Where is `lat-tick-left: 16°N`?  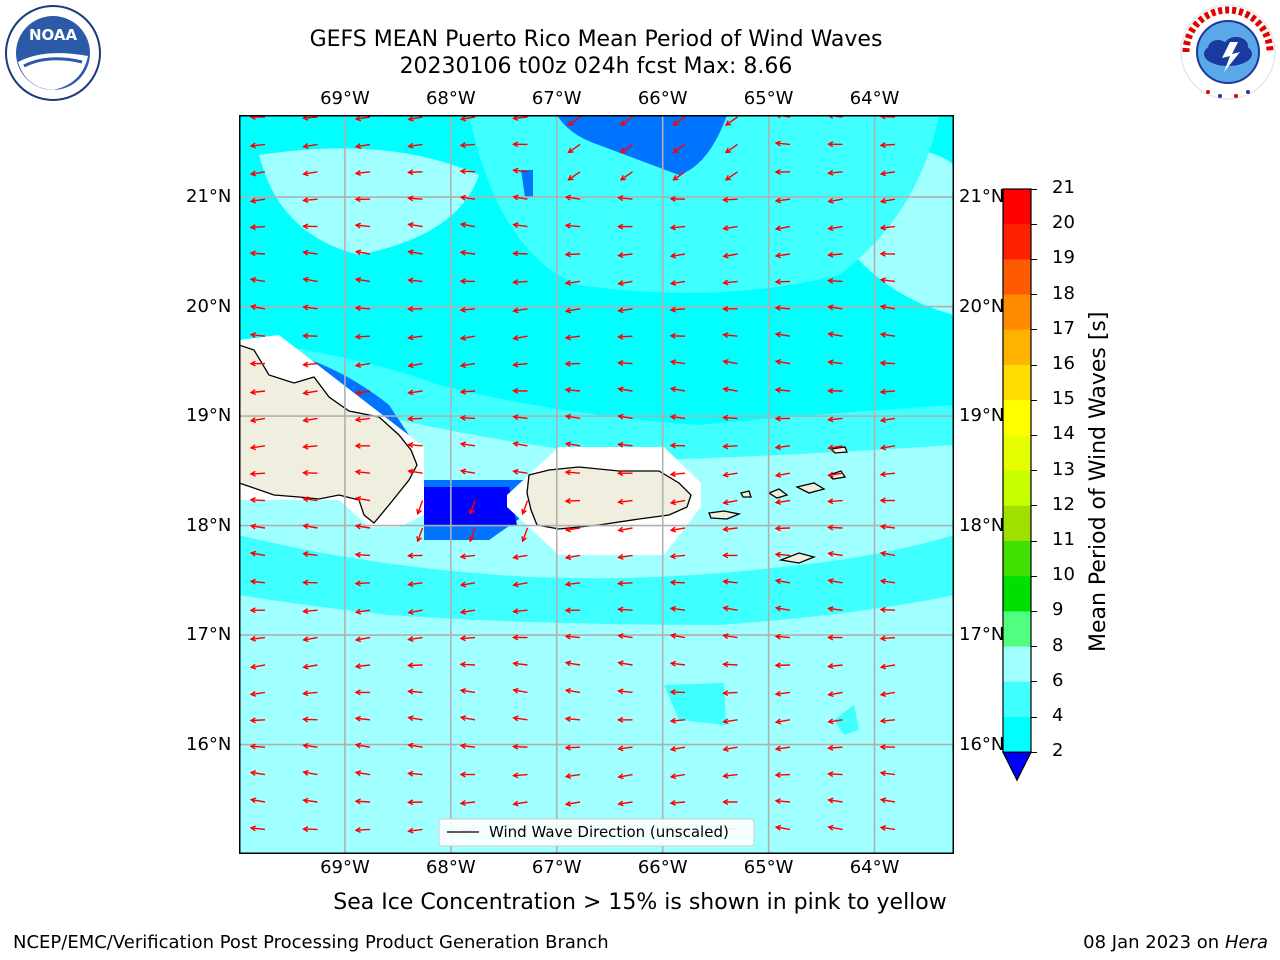 lat-tick-left: 16°N is located at coordinates (209, 744).